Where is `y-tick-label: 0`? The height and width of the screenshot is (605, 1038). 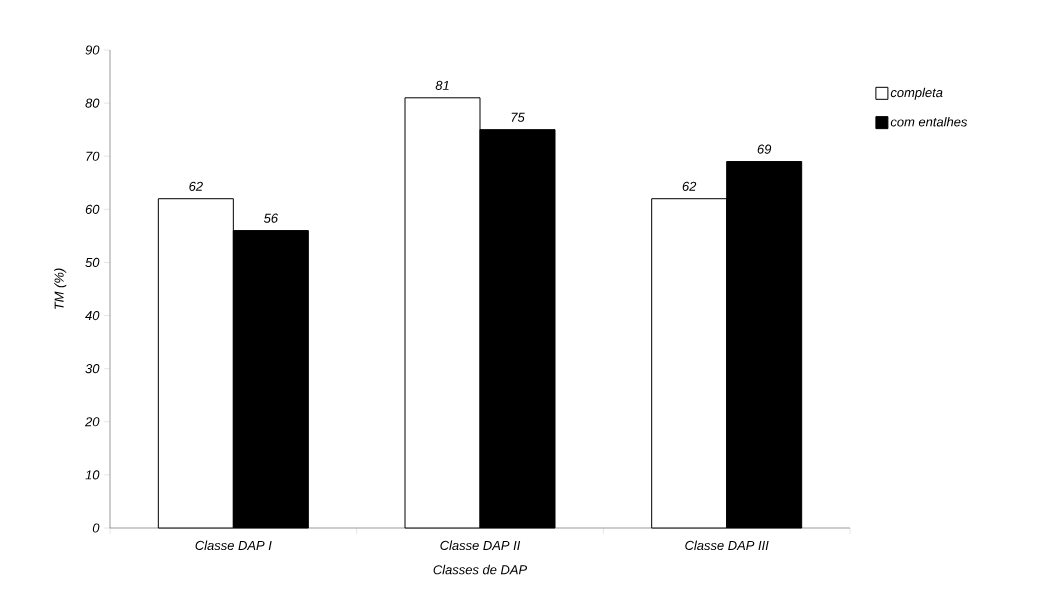
y-tick-label: 0 is located at coordinates (96, 528).